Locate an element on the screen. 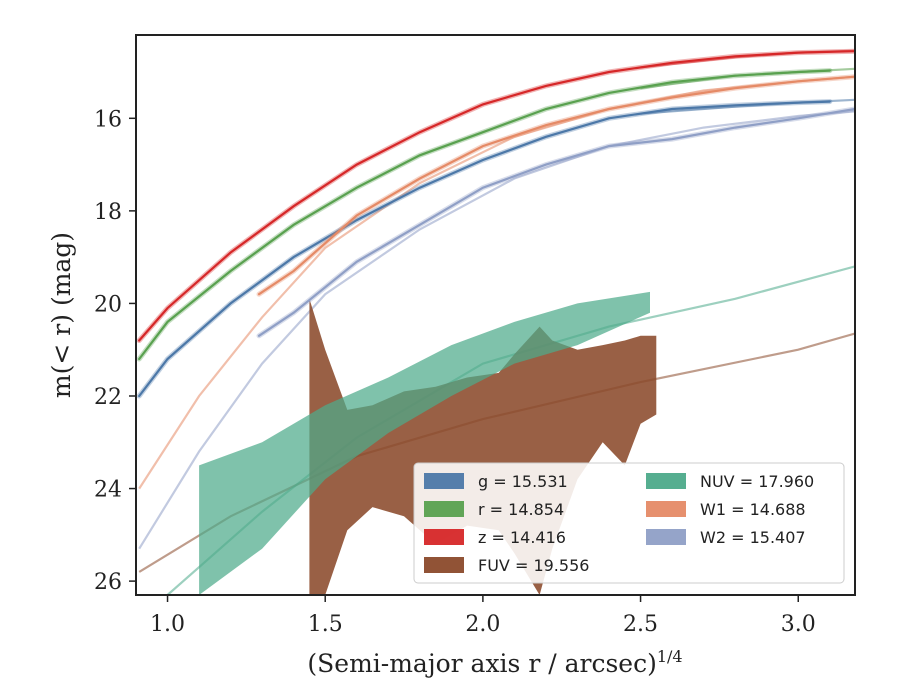 The height and width of the screenshot is (700, 900). legend-swatch-fuv is located at coordinates (444, 565).